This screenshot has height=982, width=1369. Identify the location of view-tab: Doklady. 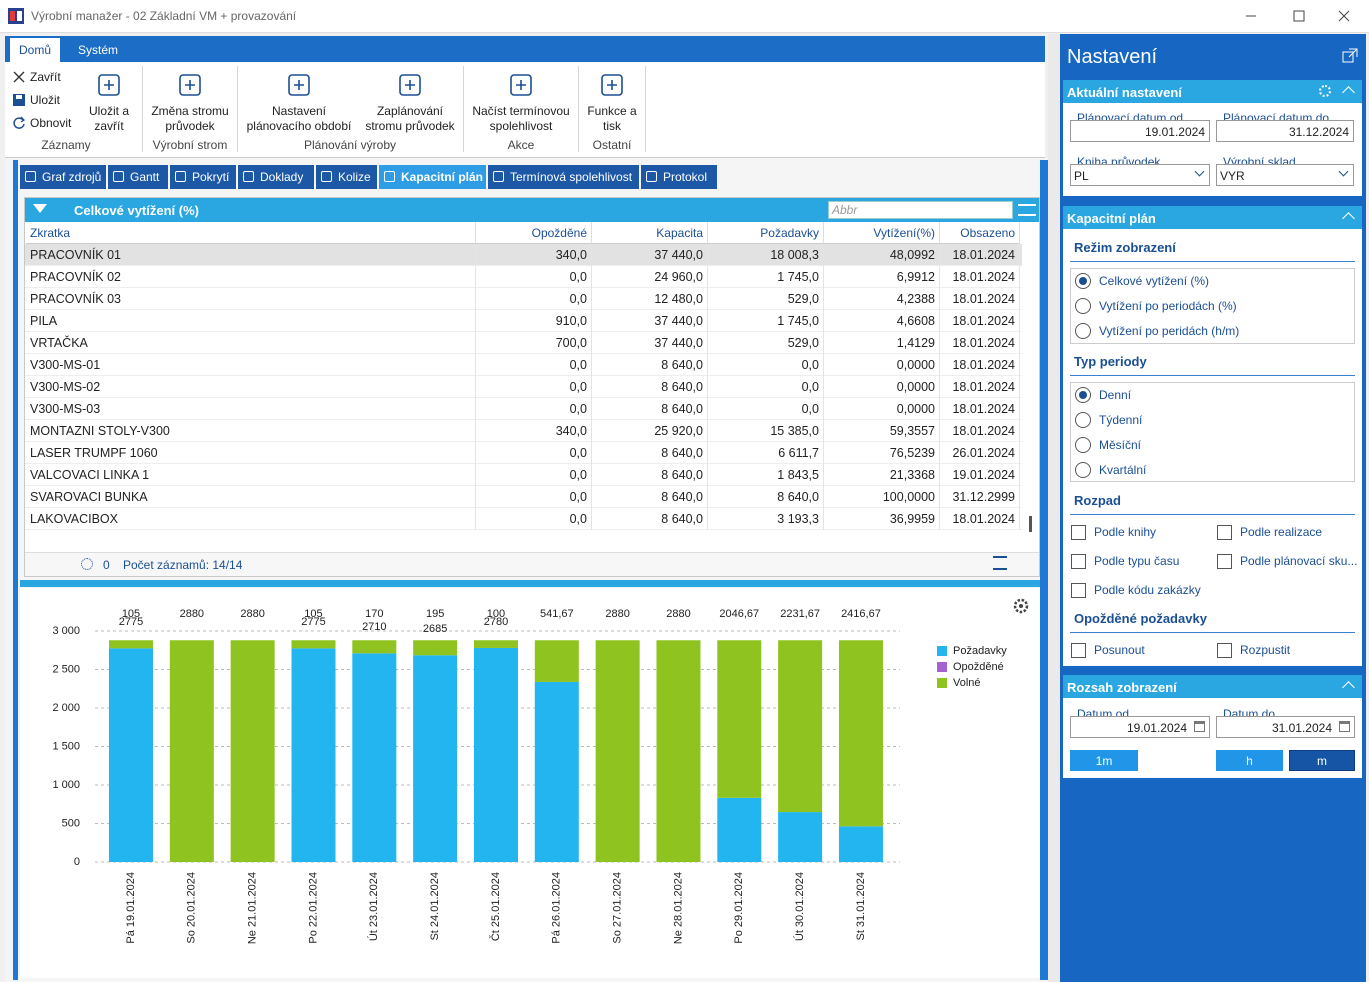
(276, 177).